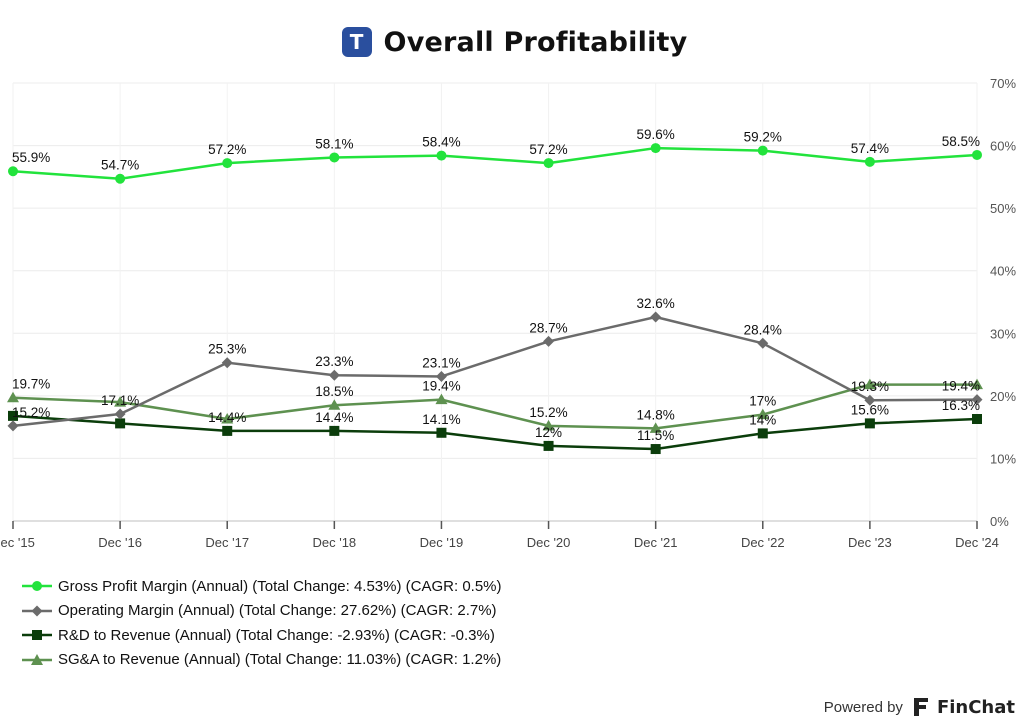  What do you see at coordinates (975, 707) in the screenshot?
I see `finchat-brand: FinChat` at bounding box center [975, 707].